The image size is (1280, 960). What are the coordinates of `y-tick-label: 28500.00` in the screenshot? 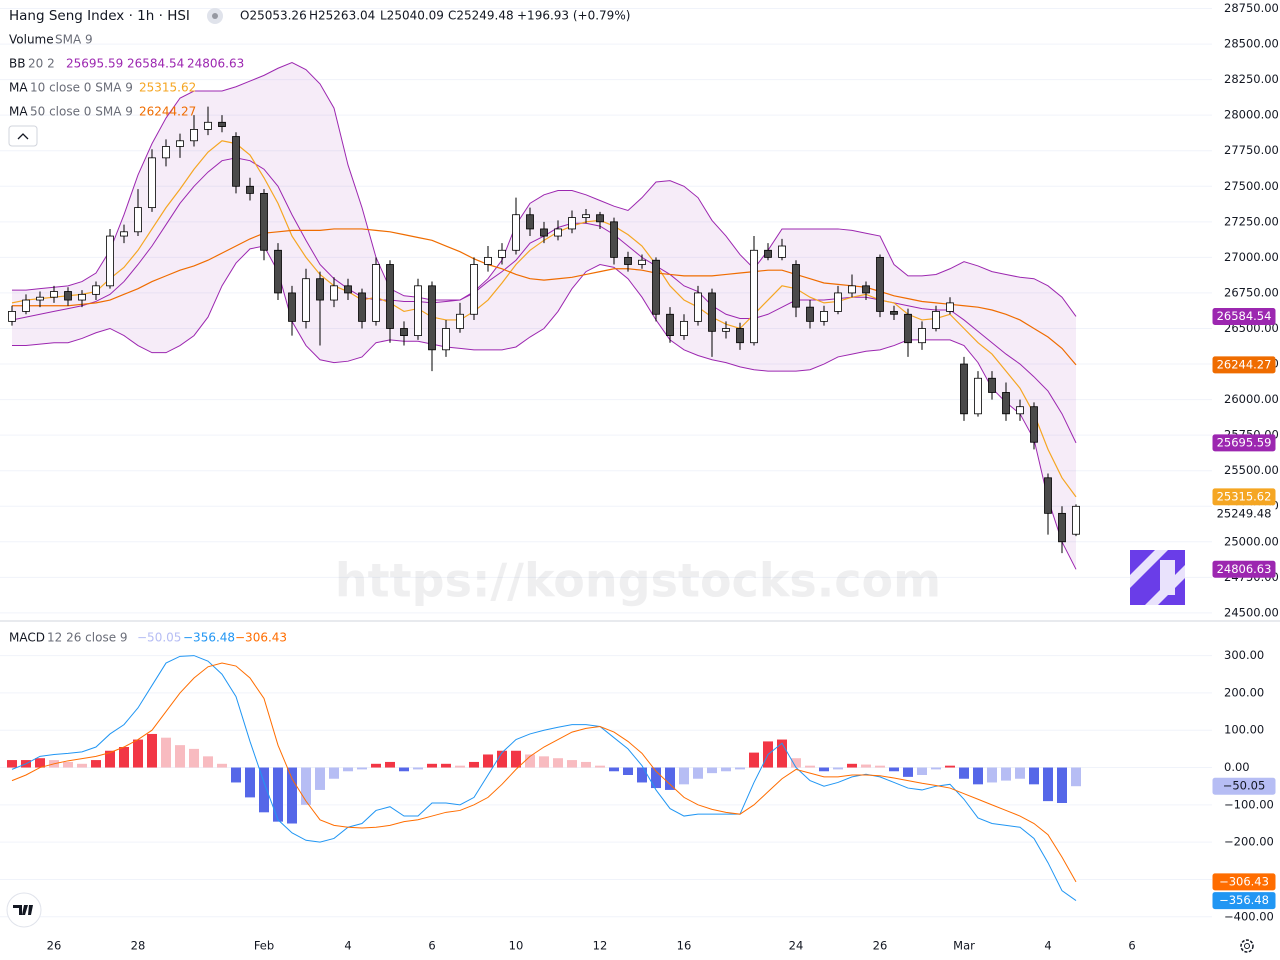 It's located at (1251, 44).